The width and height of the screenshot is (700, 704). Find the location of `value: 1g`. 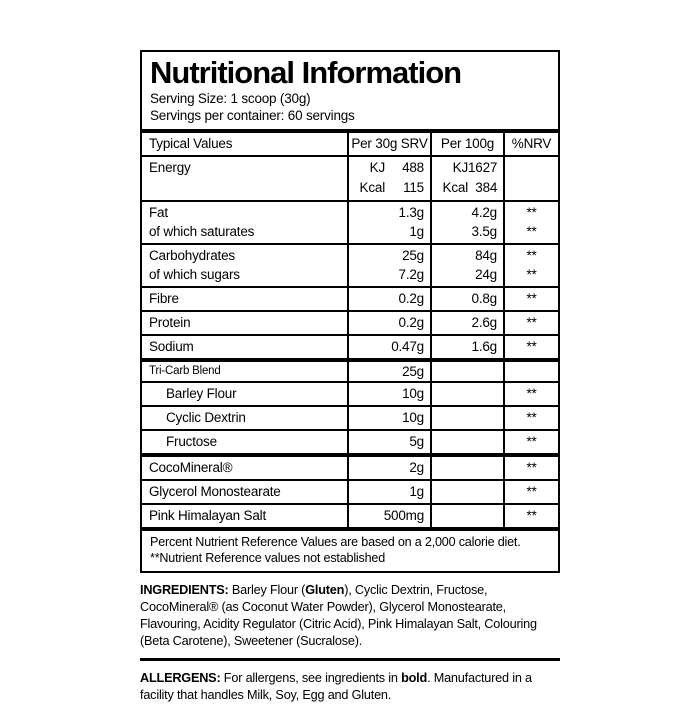

value: 1g is located at coordinates (416, 231).